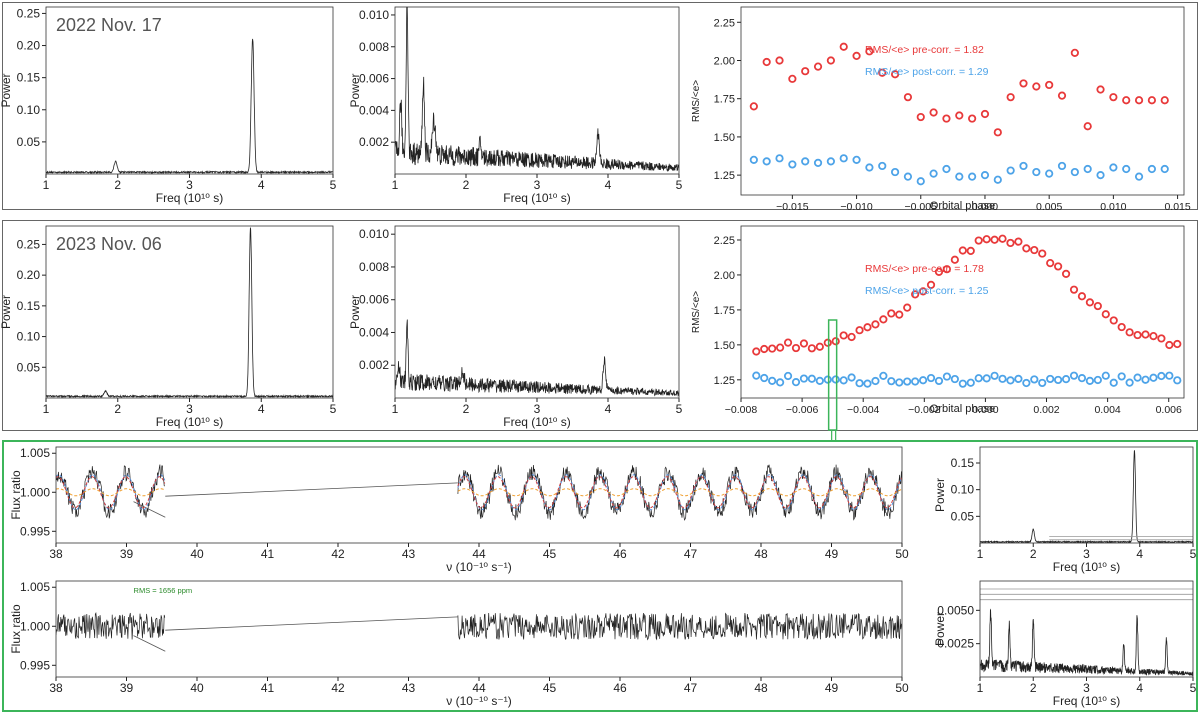 The width and height of the screenshot is (1200, 714). What do you see at coordinates (927, 72) in the screenshot?
I see `legend-post: RMS/<e> post-corr. = 1.29` at bounding box center [927, 72].